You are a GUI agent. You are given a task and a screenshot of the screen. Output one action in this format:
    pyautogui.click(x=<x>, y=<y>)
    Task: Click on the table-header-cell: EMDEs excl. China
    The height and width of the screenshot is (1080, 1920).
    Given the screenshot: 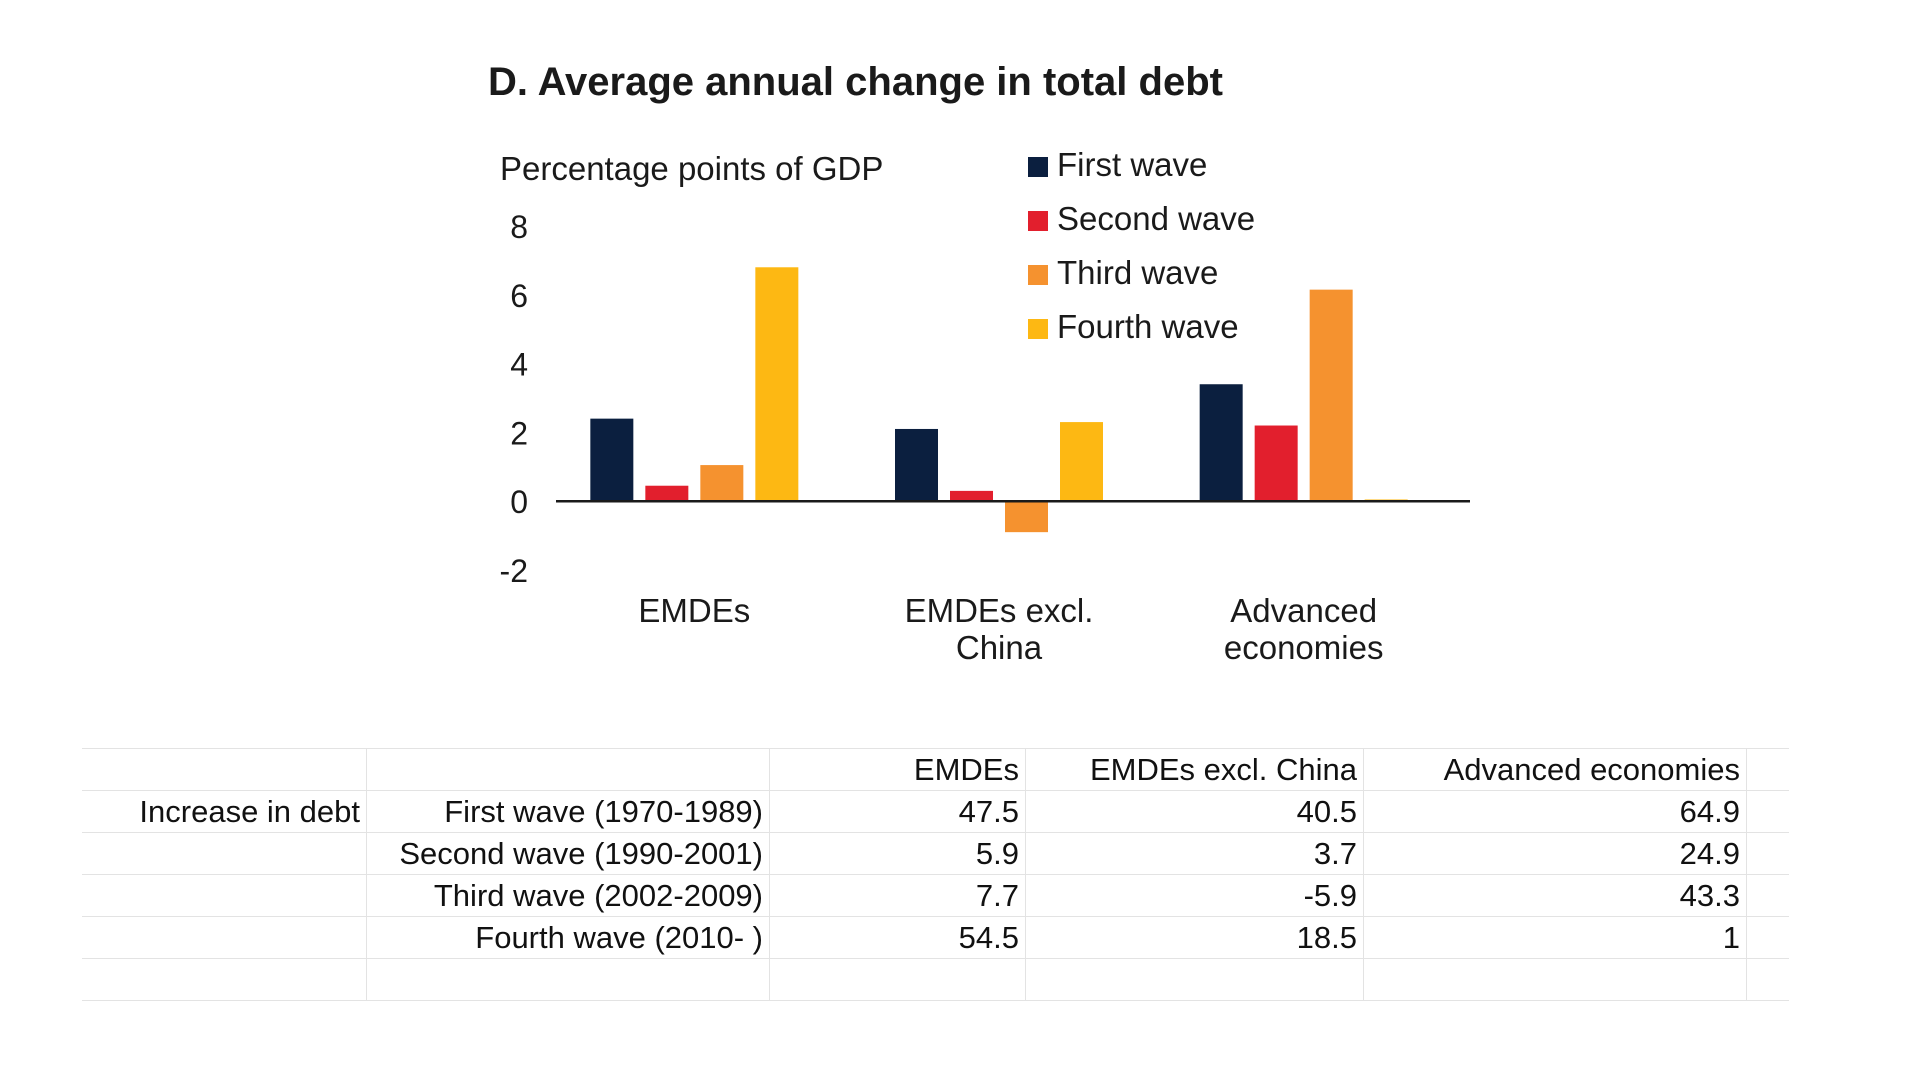 What is the action you would take?
    pyautogui.click(x=1194, y=769)
    